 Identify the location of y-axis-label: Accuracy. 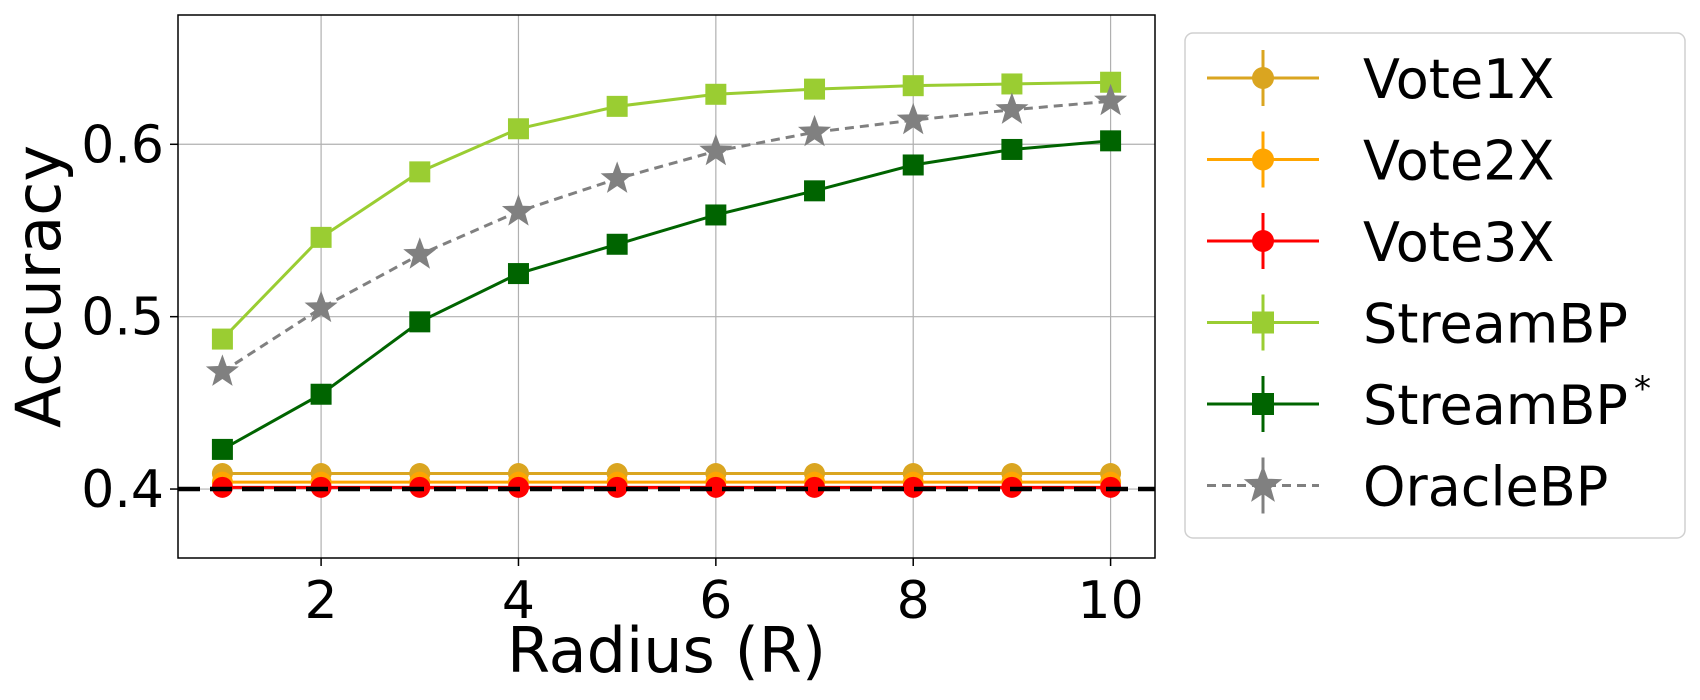
(38, 286).